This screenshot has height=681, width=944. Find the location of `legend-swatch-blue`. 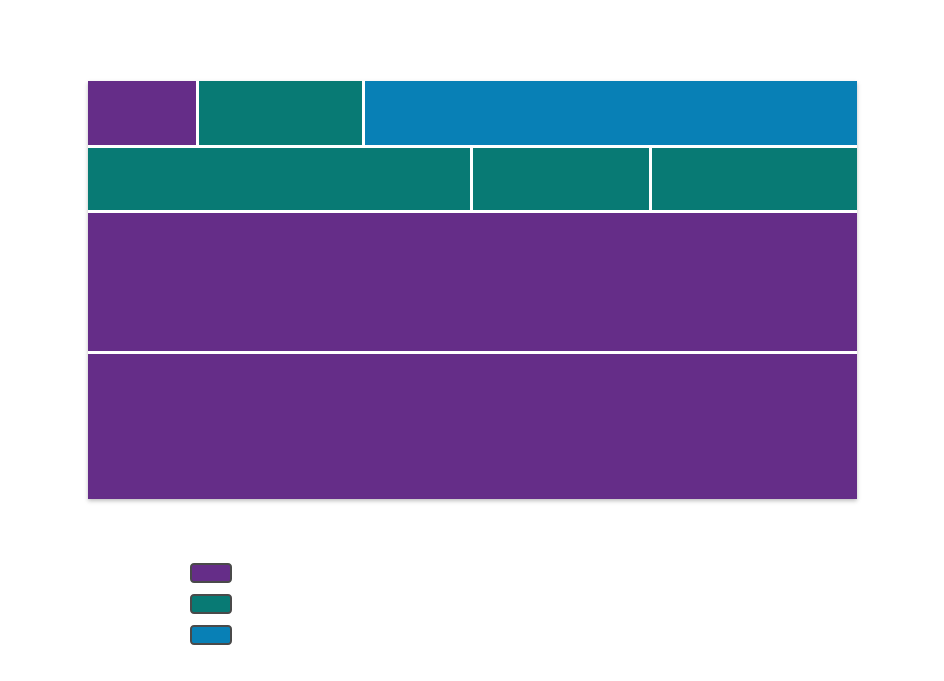

legend-swatch-blue is located at coordinates (211, 635).